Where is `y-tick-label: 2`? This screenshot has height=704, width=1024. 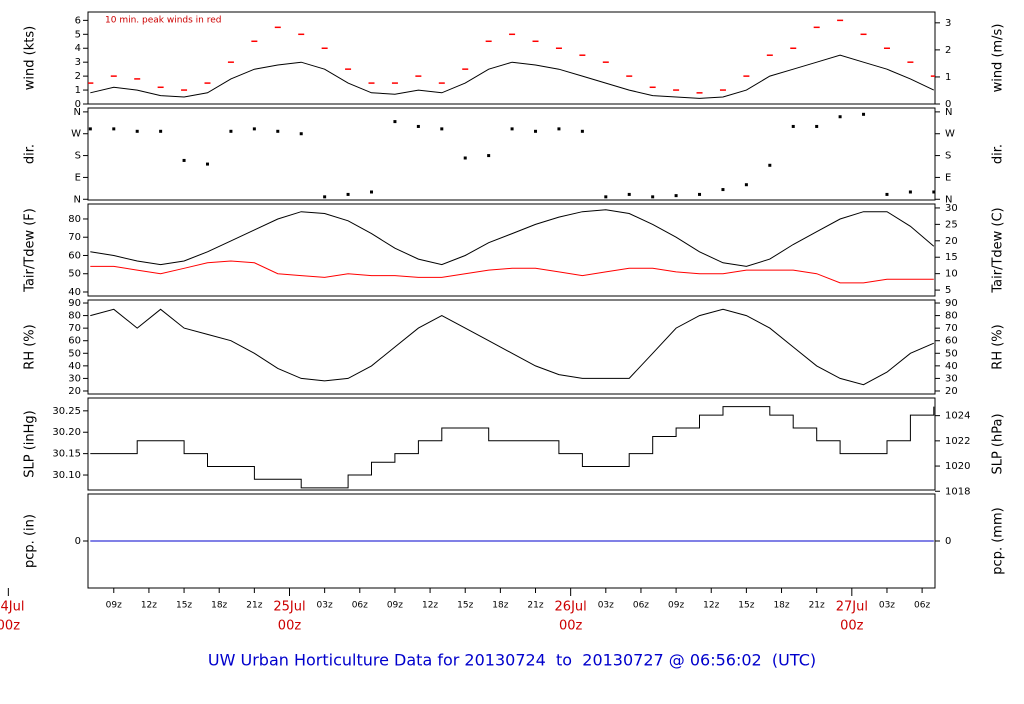 y-tick-label: 2 is located at coordinates (78, 76).